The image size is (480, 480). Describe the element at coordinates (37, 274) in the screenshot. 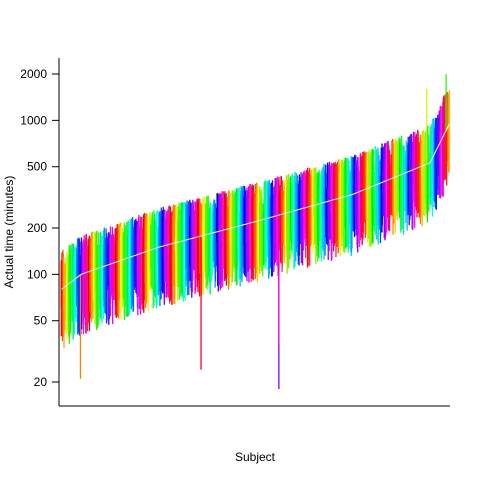

I see `y-tick-label: 100` at that location.